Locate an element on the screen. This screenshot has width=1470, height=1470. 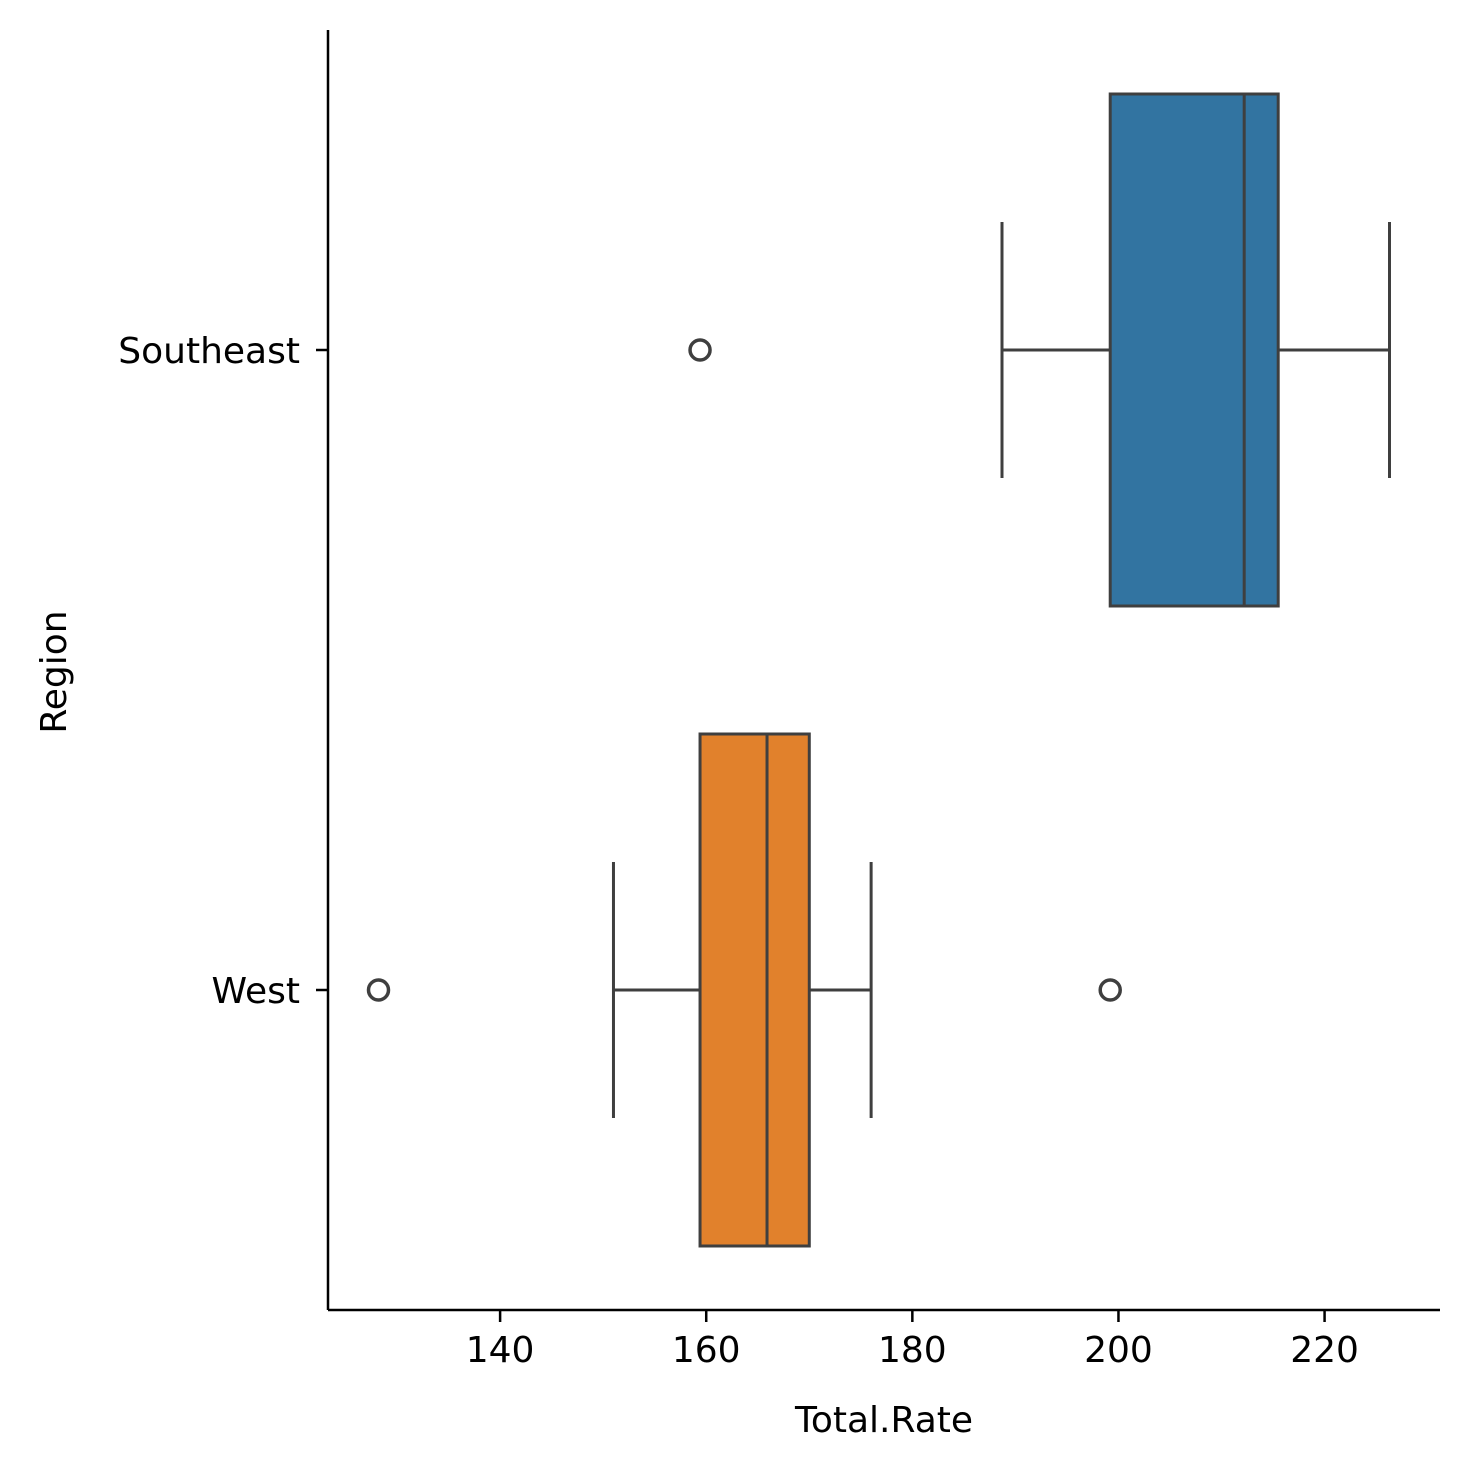
x-tick-label: 200 is located at coordinates (1118, 1350).